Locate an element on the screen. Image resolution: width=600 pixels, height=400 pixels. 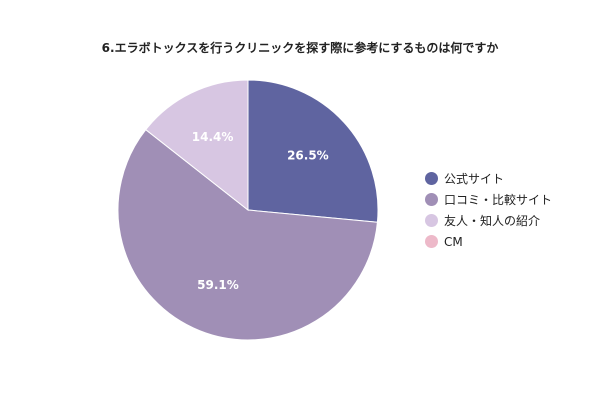
chart-legend: 公式サイト口コミ・比較サイト 友人・知人の紹介 CM is located at coordinates (488, 210).